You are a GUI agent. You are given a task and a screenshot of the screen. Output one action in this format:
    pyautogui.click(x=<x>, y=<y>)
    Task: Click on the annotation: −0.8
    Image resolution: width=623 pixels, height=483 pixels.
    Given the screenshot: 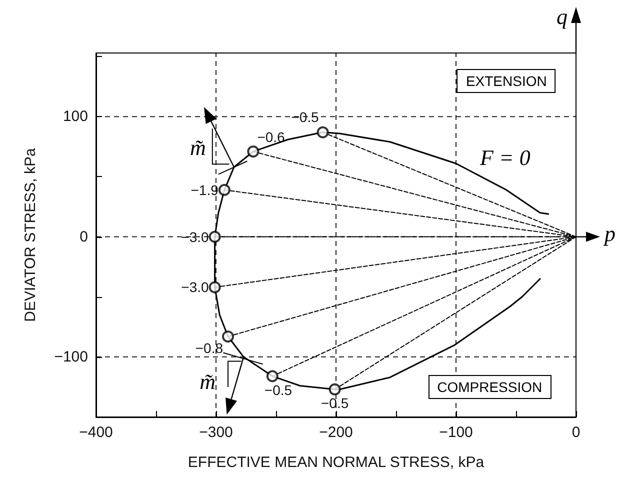 What is the action you would take?
    pyautogui.click(x=209, y=348)
    